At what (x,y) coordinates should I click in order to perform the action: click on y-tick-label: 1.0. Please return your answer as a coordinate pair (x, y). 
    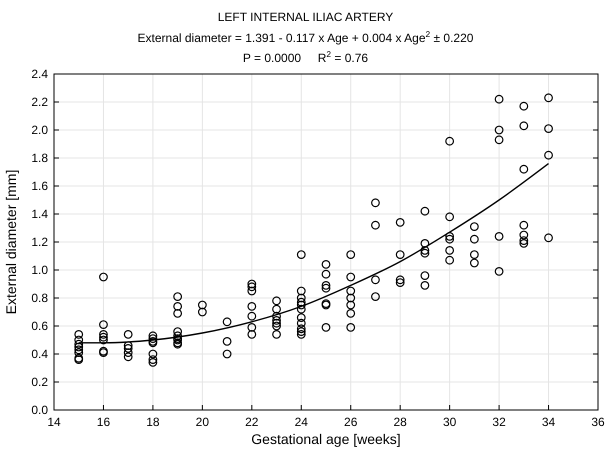
    Looking at the image, I should click on (39, 270).